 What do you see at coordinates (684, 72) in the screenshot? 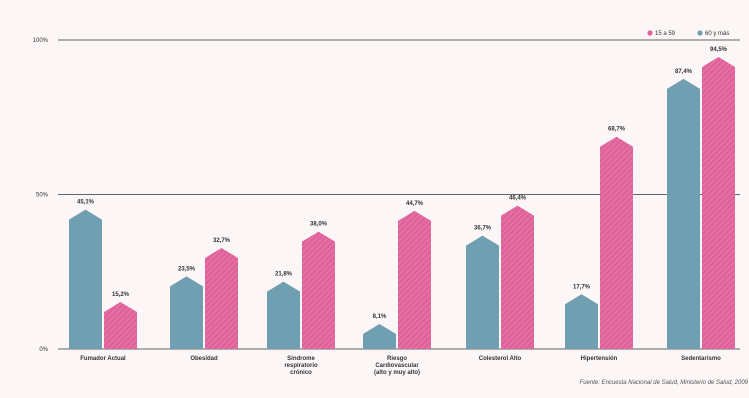
I see `data-label-60-y-mas: 87,4%` at bounding box center [684, 72].